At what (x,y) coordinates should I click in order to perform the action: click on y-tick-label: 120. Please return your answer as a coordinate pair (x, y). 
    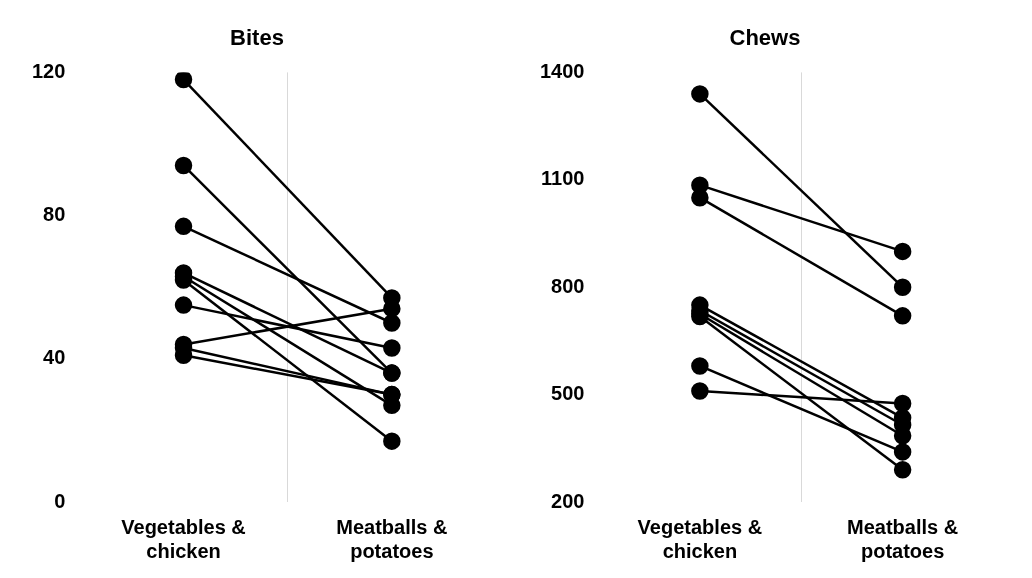
    Looking at the image, I should click on (48, 70).